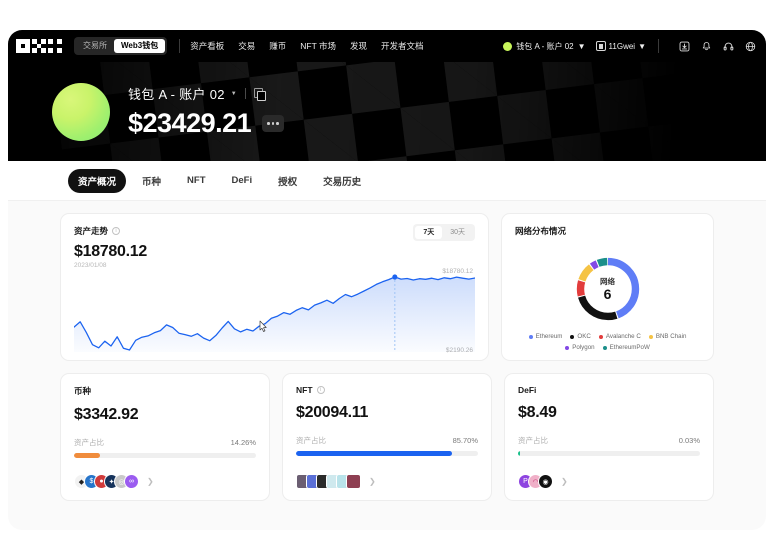 Image resolution: width=774 pixels, height=558 pixels. Describe the element at coordinates (429, 232) in the screenshot. I see `range-7d: 7天` at that location.